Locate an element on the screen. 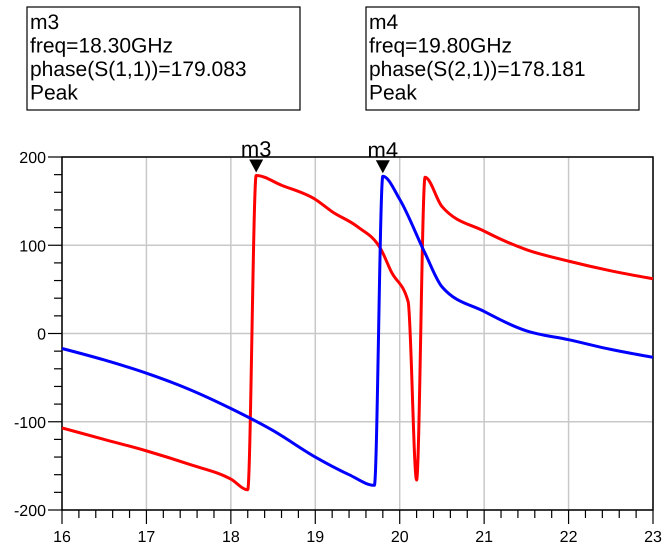 The image size is (664, 550). y-tick-label: 100 is located at coordinates (32, 247).